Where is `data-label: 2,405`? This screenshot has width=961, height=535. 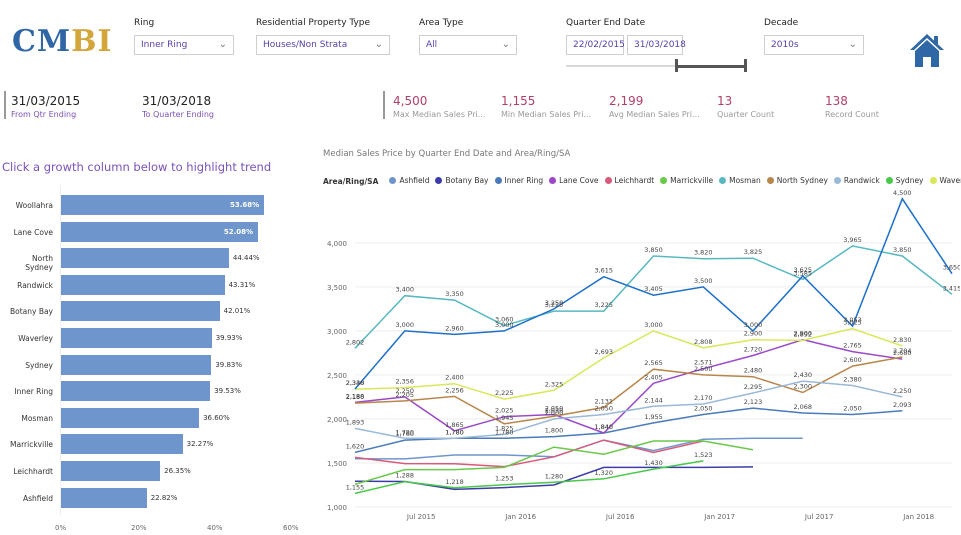 data-label: 2,405 is located at coordinates (653, 377).